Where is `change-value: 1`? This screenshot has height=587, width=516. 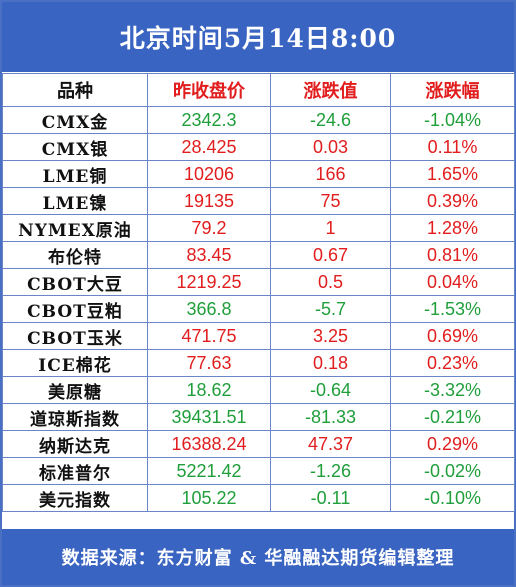 change-value: 1 is located at coordinates (330, 228).